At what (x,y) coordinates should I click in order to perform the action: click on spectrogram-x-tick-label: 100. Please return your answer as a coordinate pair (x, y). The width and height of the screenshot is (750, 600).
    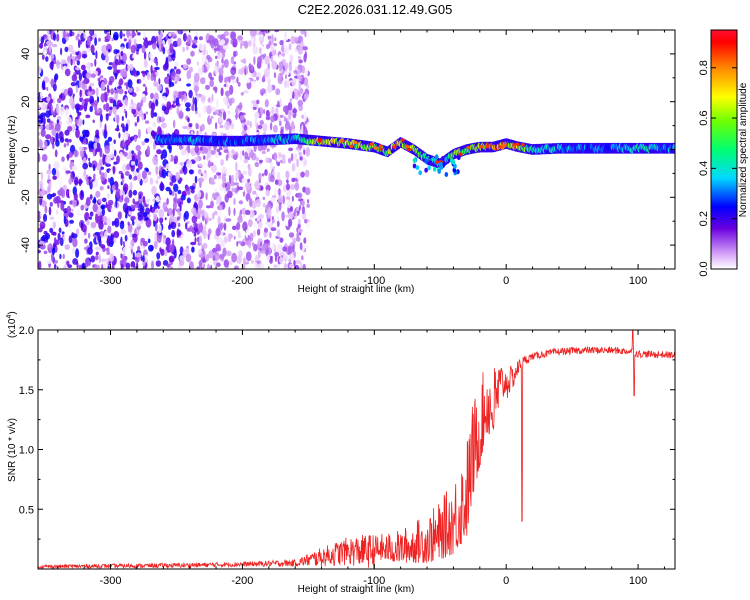
    Looking at the image, I should click on (638, 281).